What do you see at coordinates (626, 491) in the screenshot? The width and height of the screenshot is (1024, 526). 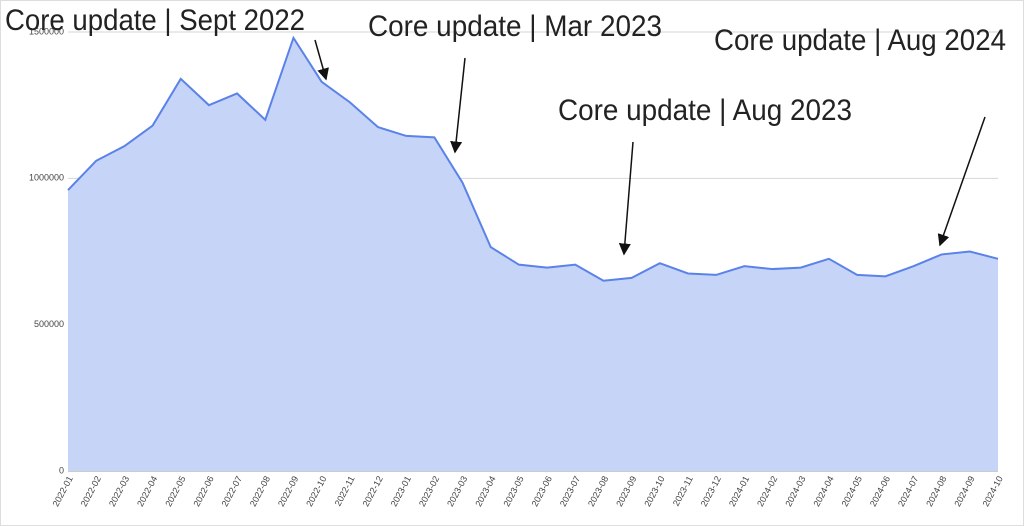 I see `x-tick-label: 2023-09` at bounding box center [626, 491].